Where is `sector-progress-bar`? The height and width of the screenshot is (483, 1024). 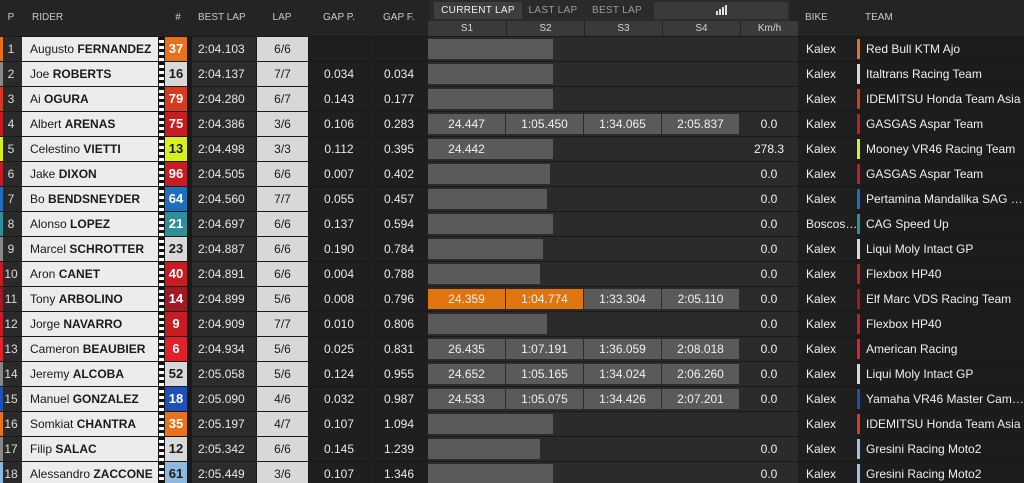 sector-progress-bar is located at coordinates (490, 49).